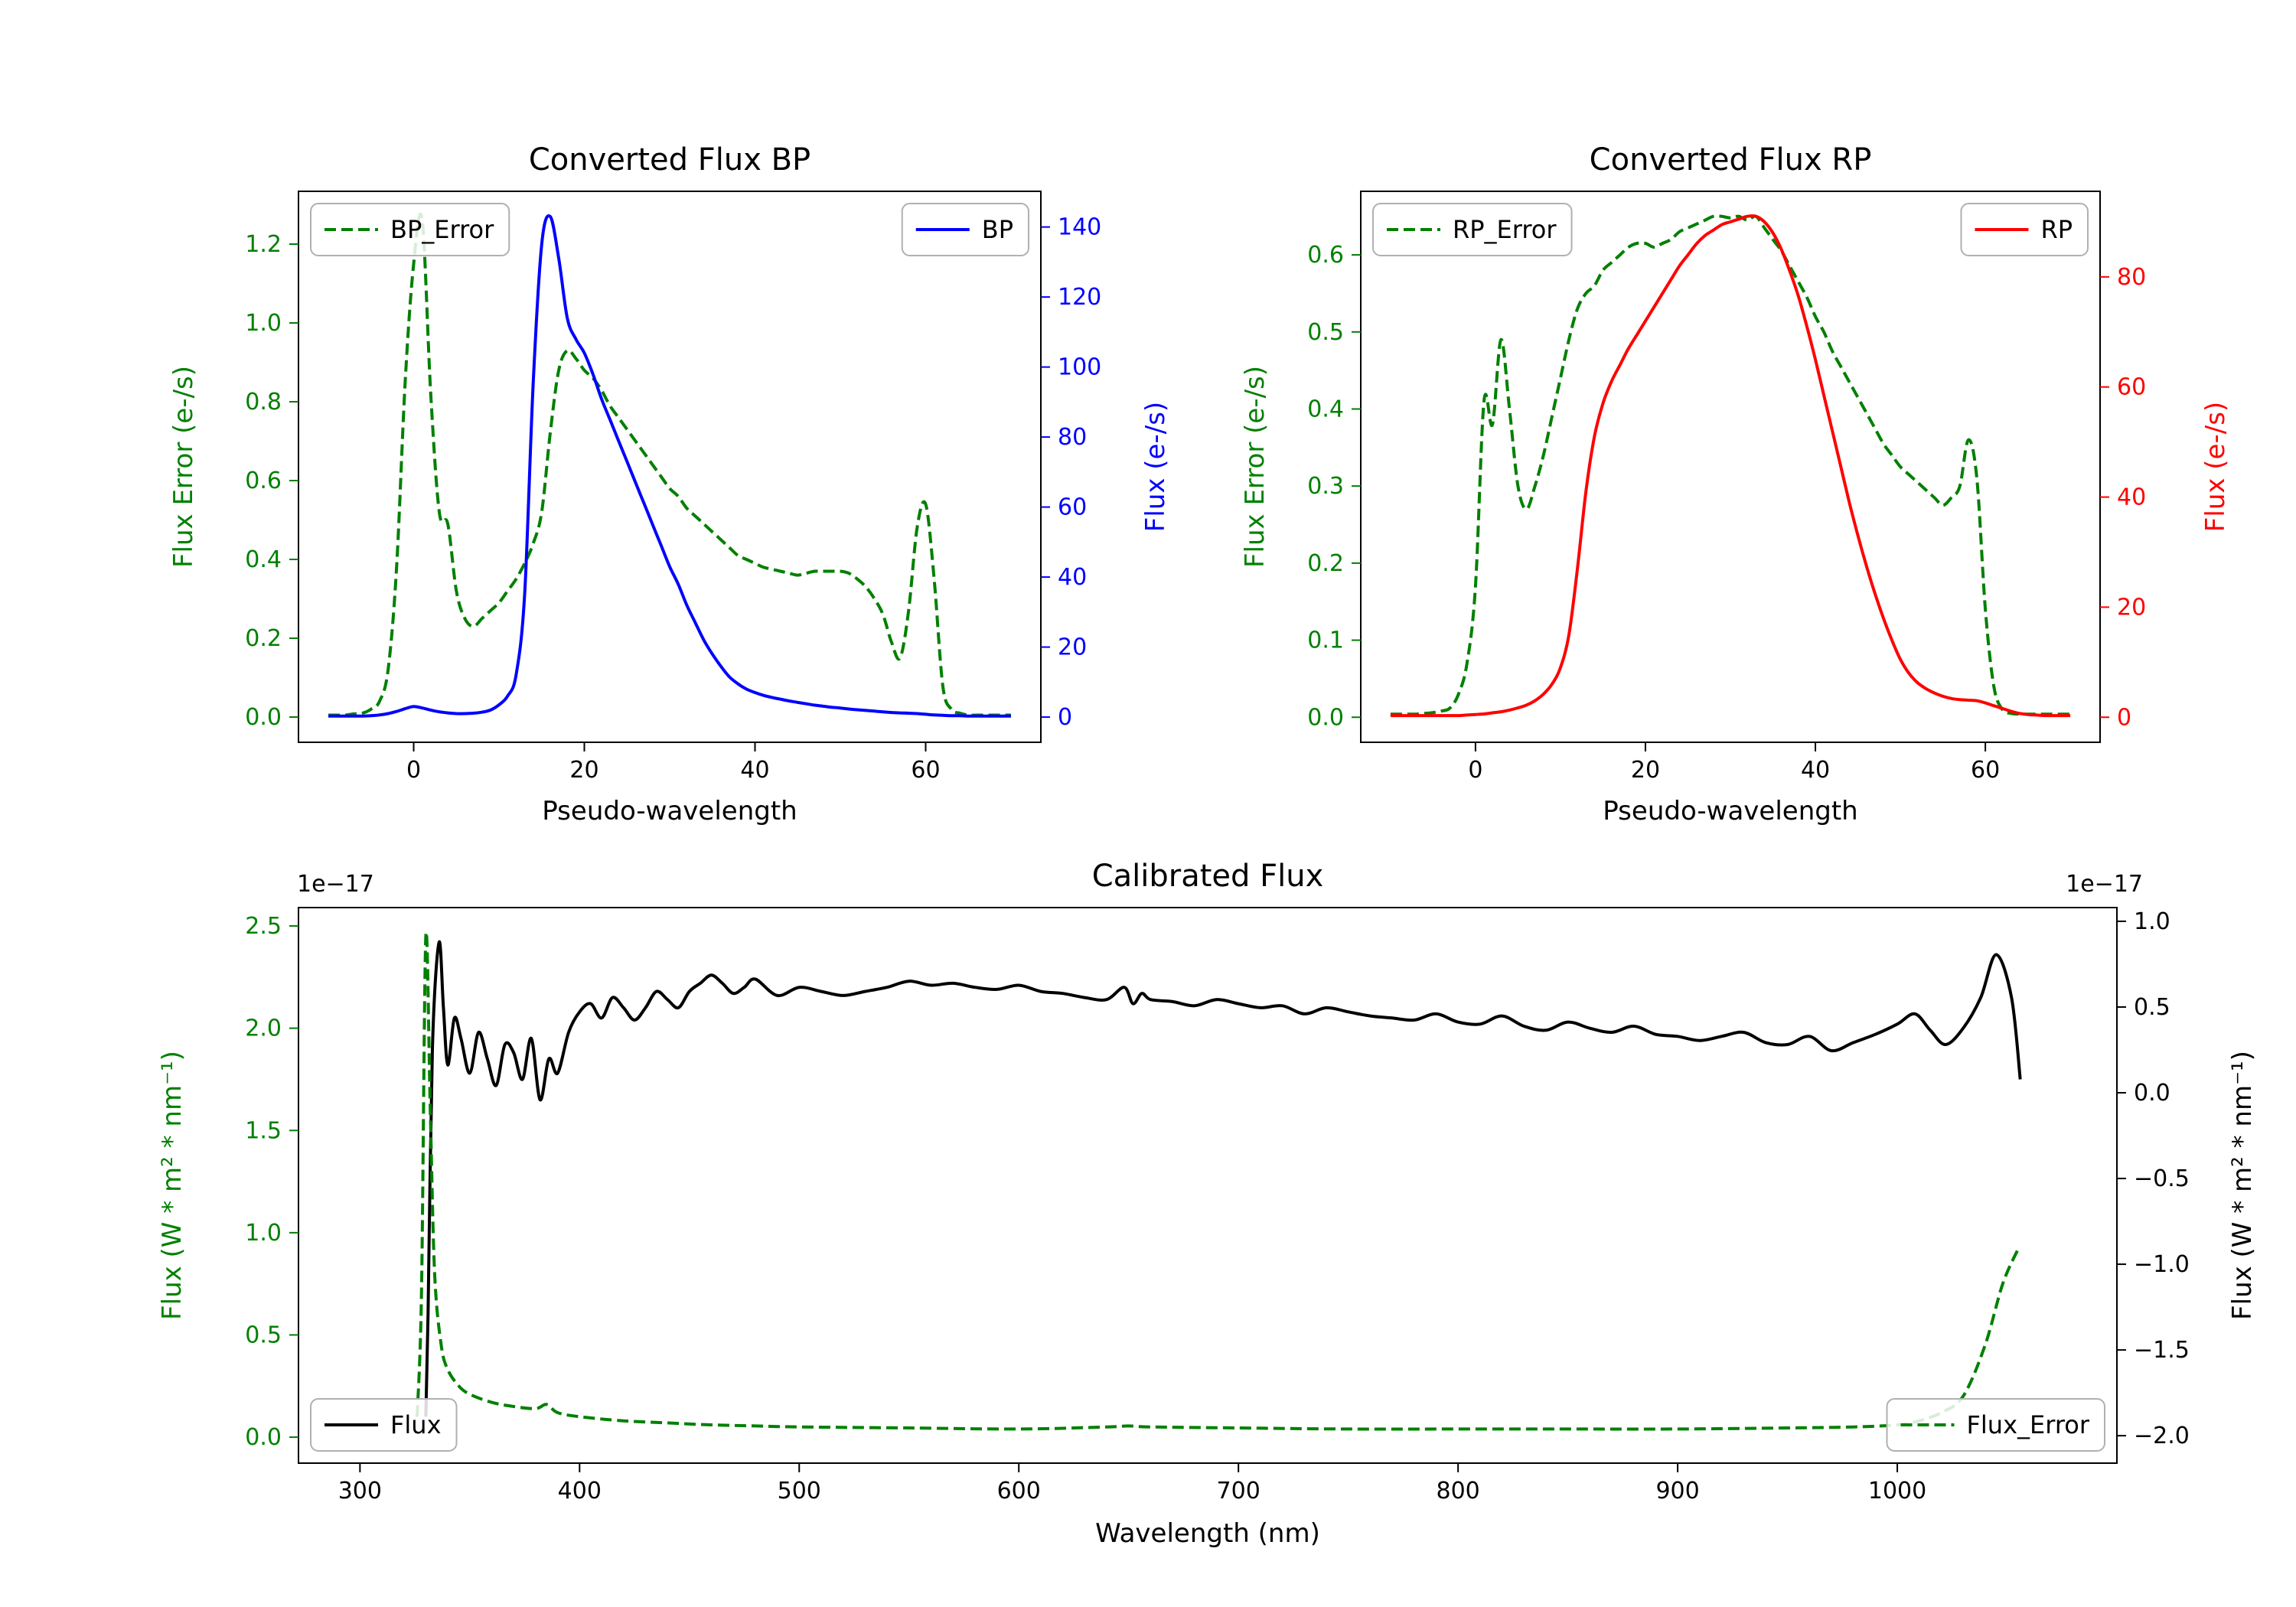  What do you see at coordinates (1239, 1491) in the screenshot?
I see `x-tick-label: 700` at bounding box center [1239, 1491].